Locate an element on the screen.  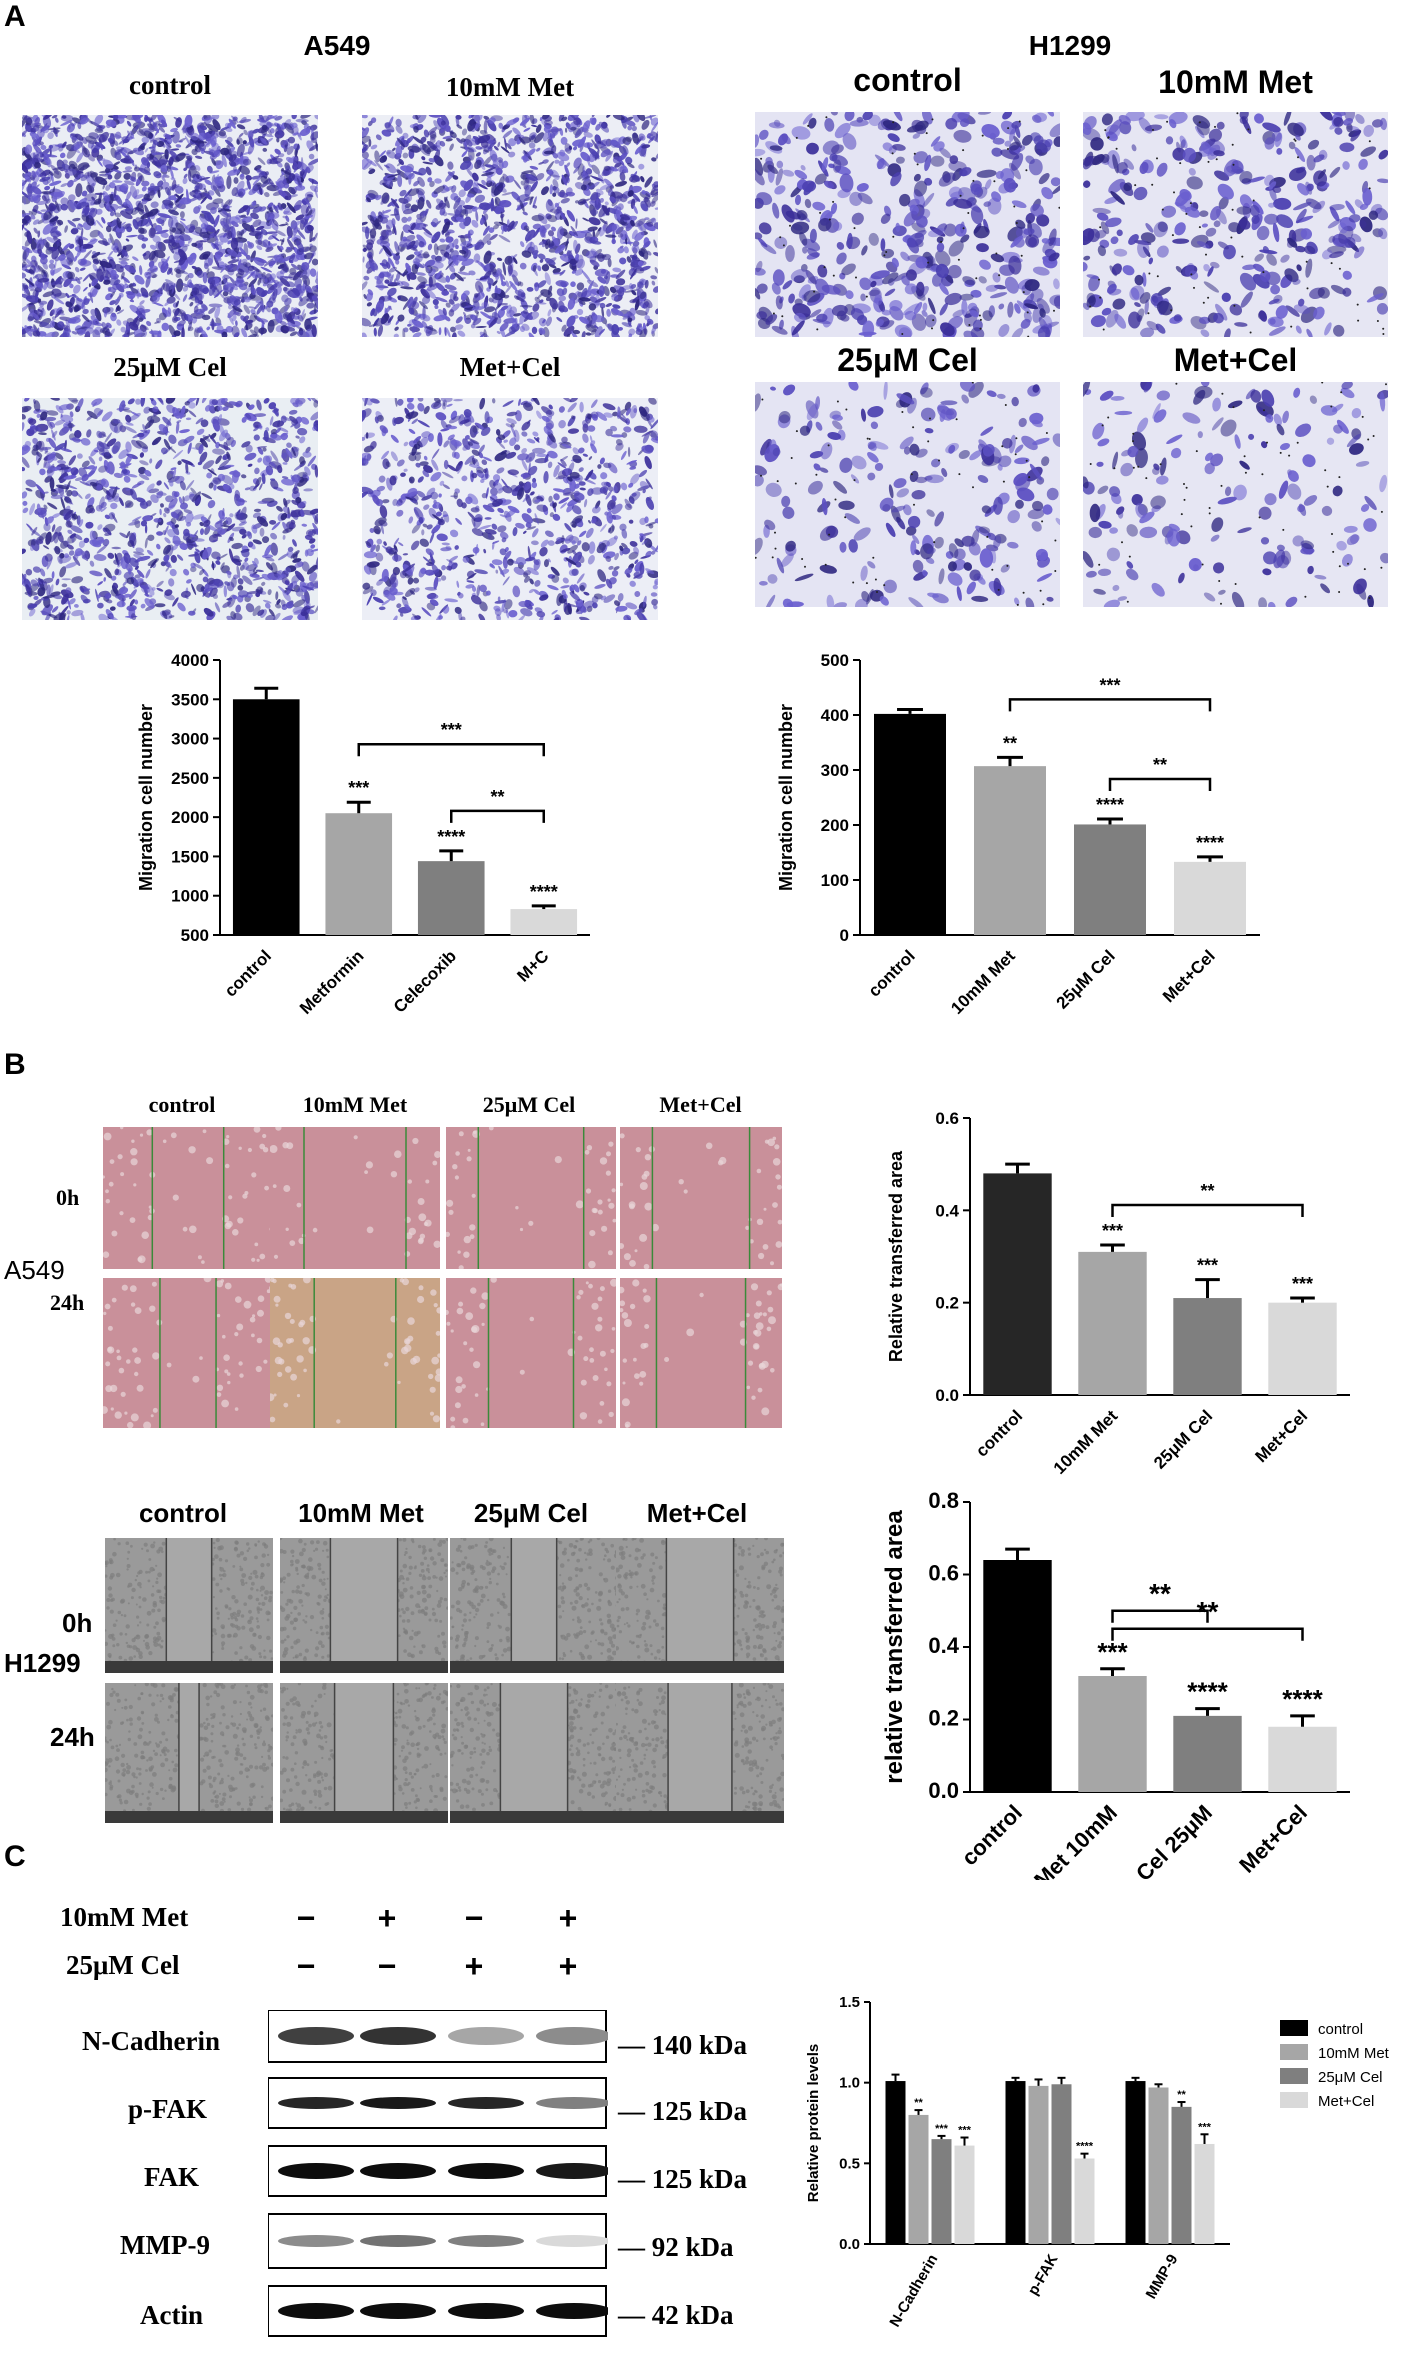
a549-title: A549 is located at coordinates (337, 45).